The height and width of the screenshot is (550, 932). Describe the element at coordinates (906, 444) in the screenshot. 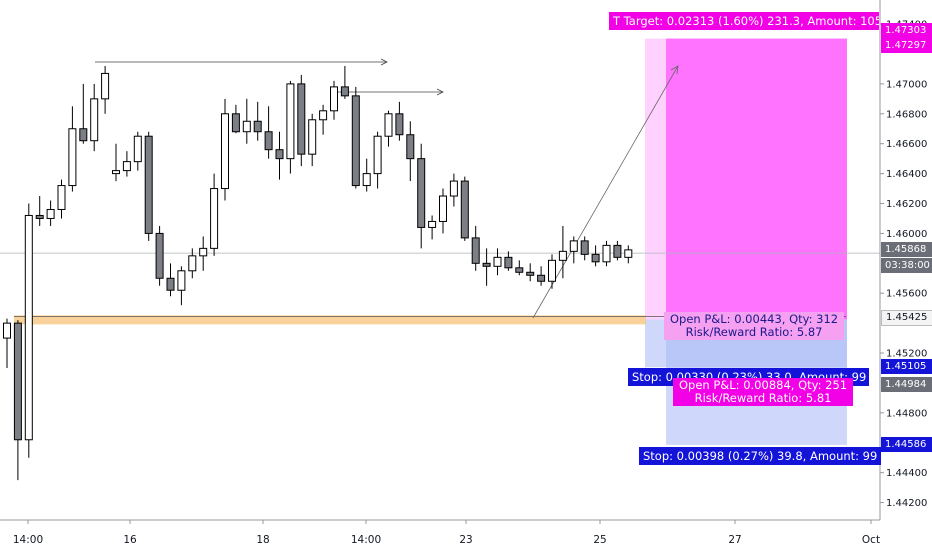

I see `axis-tag-stop-lower: 1.44586` at that location.